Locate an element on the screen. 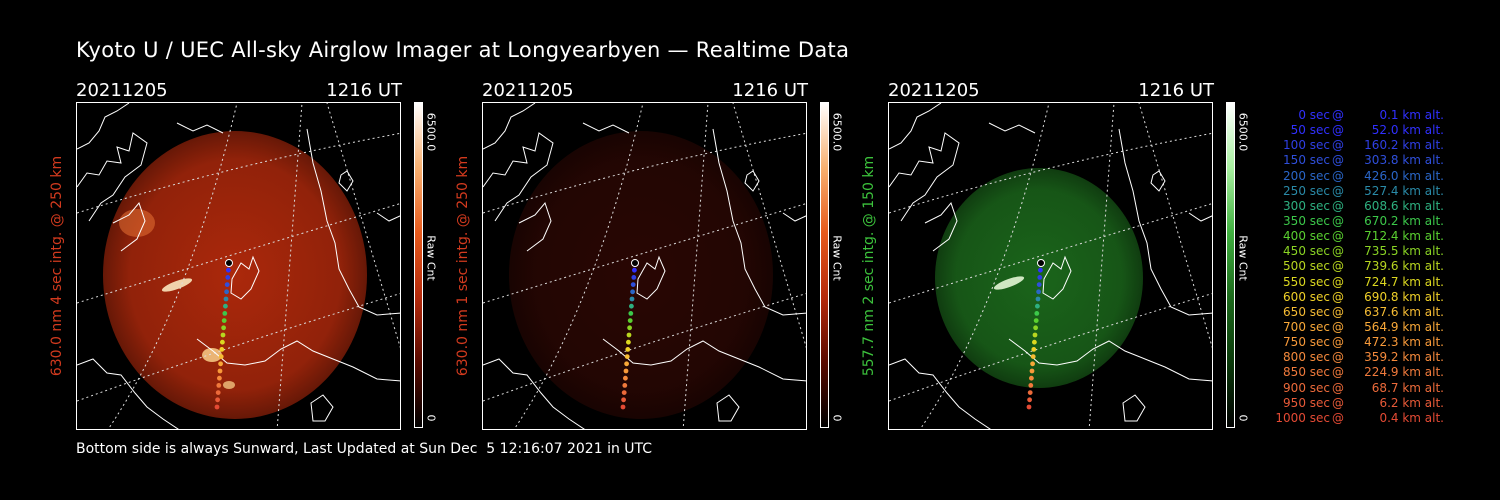  legend-altitude: 426.0 km alt. is located at coordinates (1404, 175).